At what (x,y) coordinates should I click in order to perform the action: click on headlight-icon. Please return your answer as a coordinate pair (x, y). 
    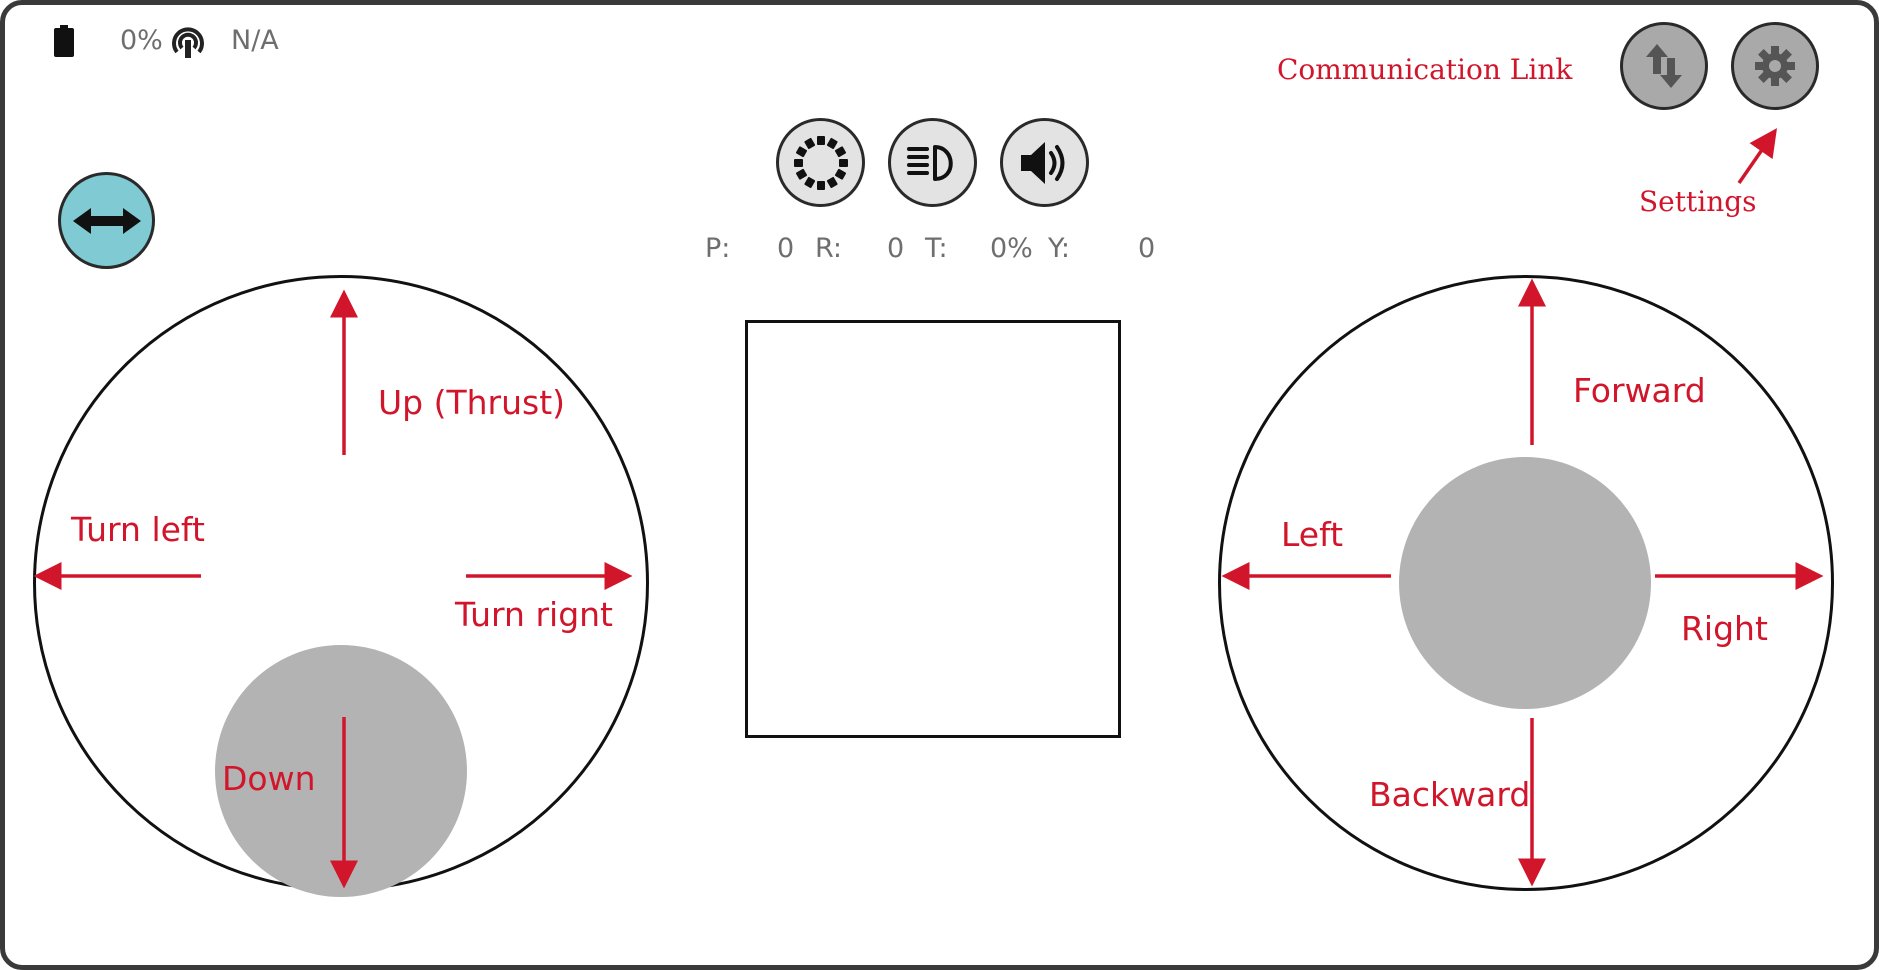
    Looking at the image, I should click on (929, 162).